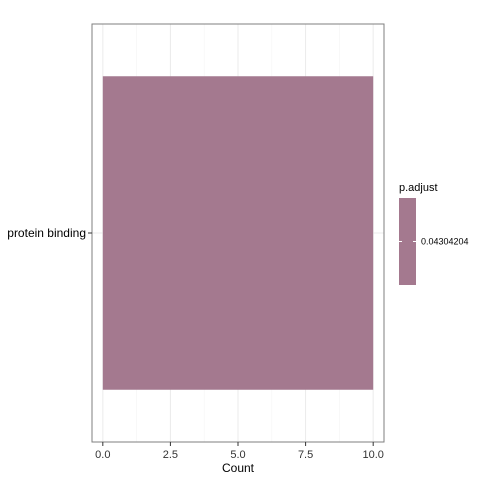  What do you see at coordinates (305, 455) in the screenshot?
I see `x-tick-label: 7.5` at bounding box center [305, 455].